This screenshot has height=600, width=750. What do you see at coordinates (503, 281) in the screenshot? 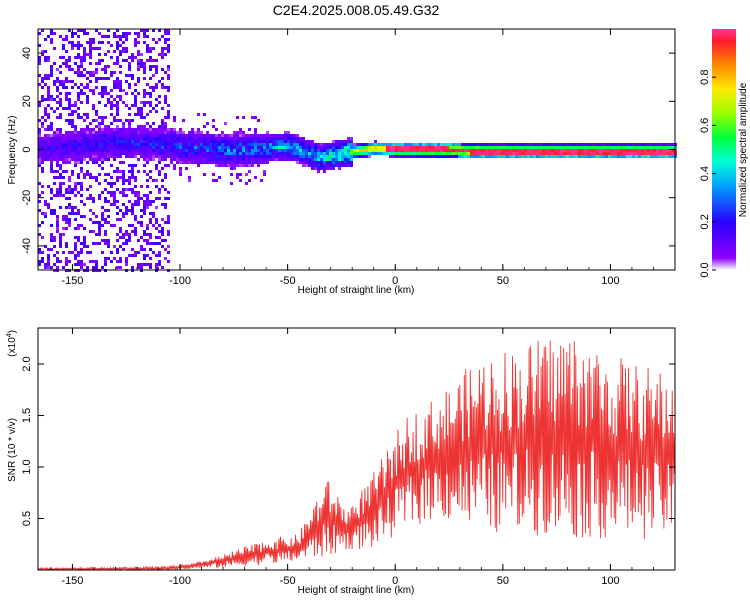
I see `heatmap-x-tick-label: 50` at bounding box center [503, 281].